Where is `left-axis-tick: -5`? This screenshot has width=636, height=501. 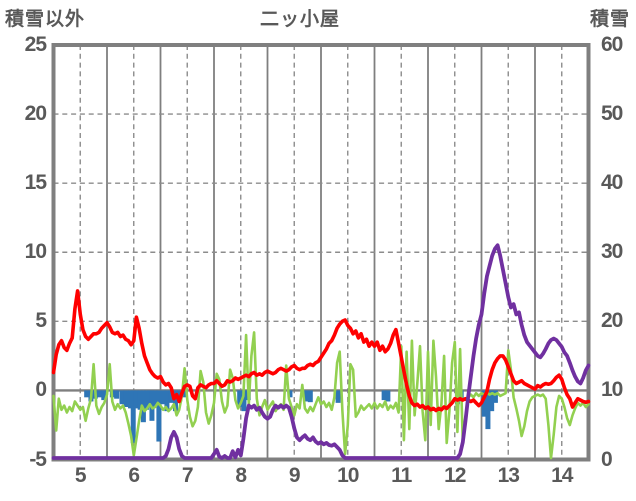
left-axis-tick: -5 is located at coordinates (38, 459).